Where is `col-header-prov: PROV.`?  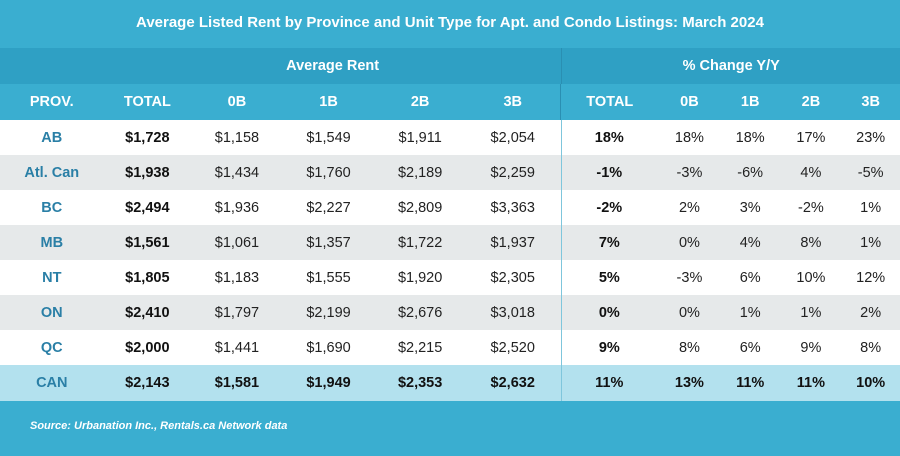 col-header-prov: PROV. is located at coordinates (51, 102).